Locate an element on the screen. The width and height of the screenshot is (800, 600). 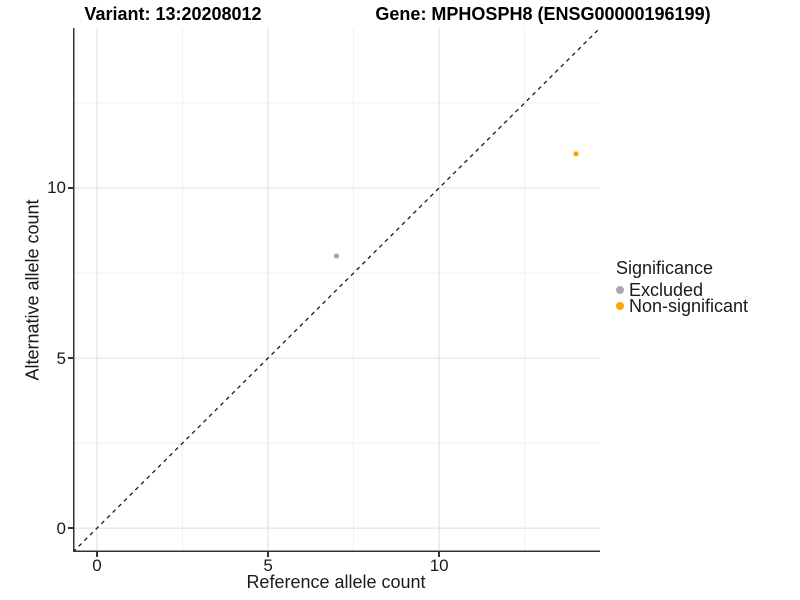
legend: Significance Excluded Non-significant is located at coordinates (682, 286).